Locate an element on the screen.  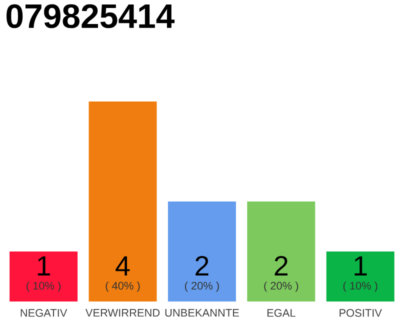
x-tick-label: NEGATIV is located at coordinates (44, 313).